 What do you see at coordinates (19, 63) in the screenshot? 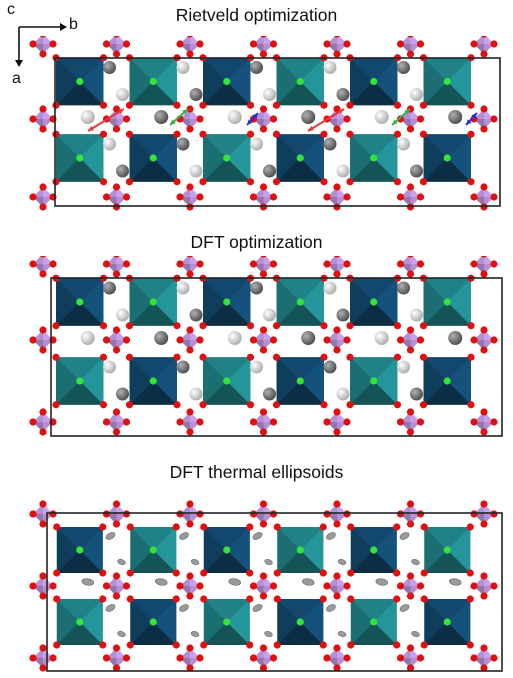
I see `axis-a-arrowhead` at bounding box center [19, 63].